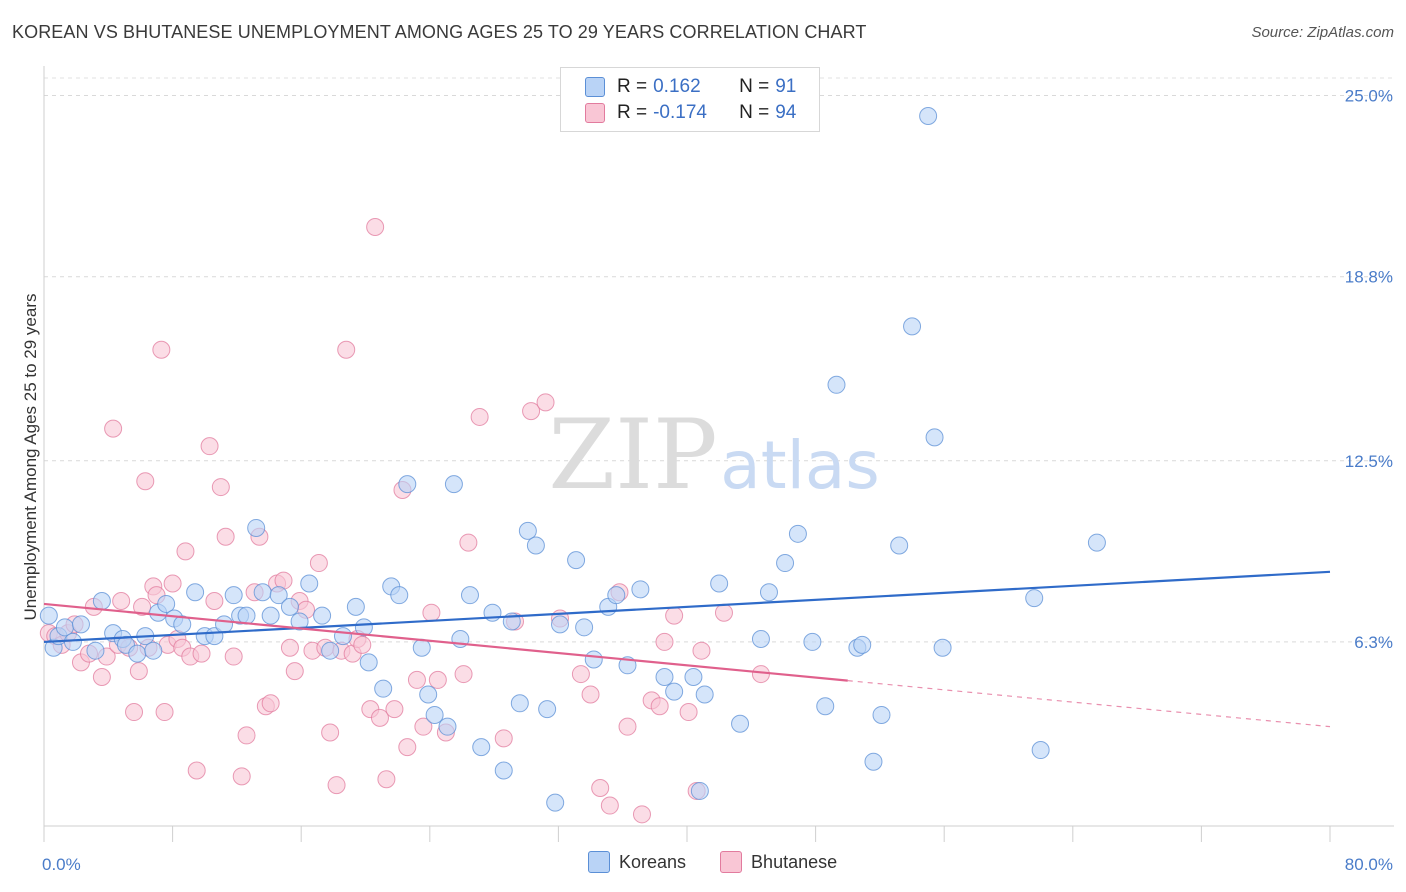  Describe the element at coordinates (677, 86) in the screenshot. I see `legend-r-value: 0.162` at that location.